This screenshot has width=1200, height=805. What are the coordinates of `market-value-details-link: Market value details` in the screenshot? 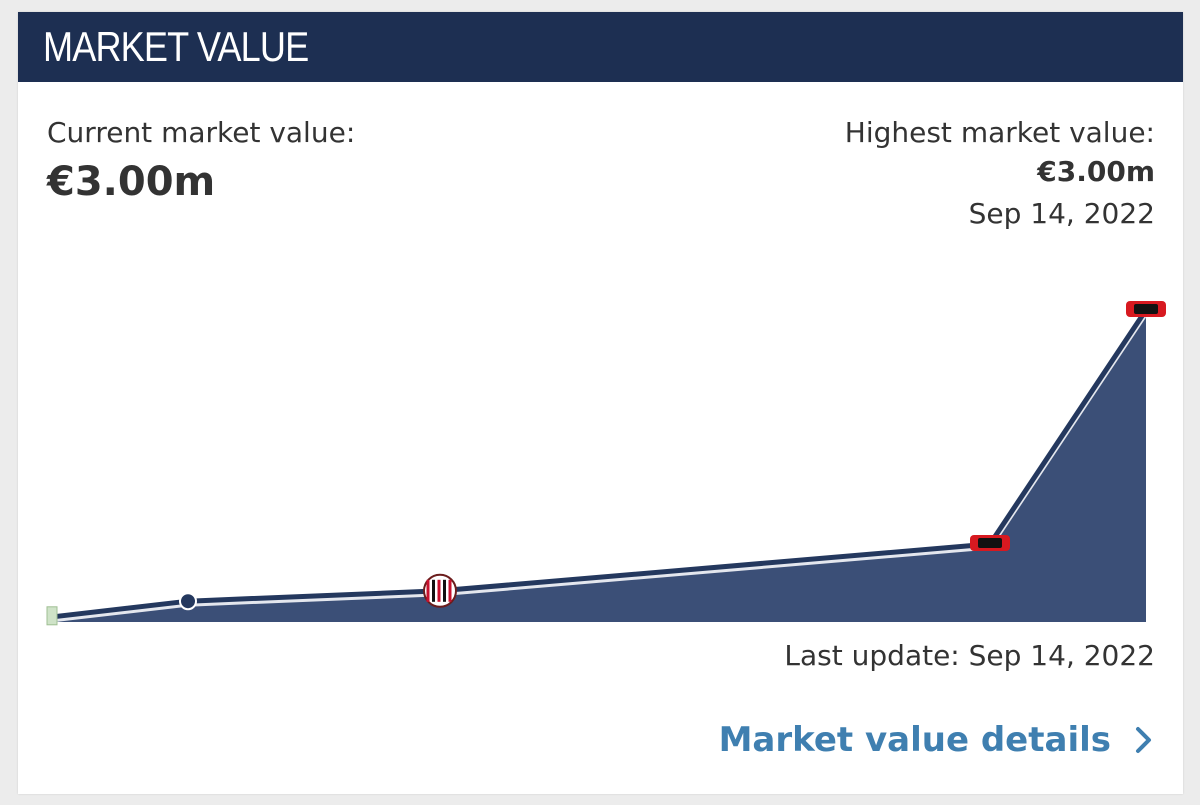 It's located at (937, 740).